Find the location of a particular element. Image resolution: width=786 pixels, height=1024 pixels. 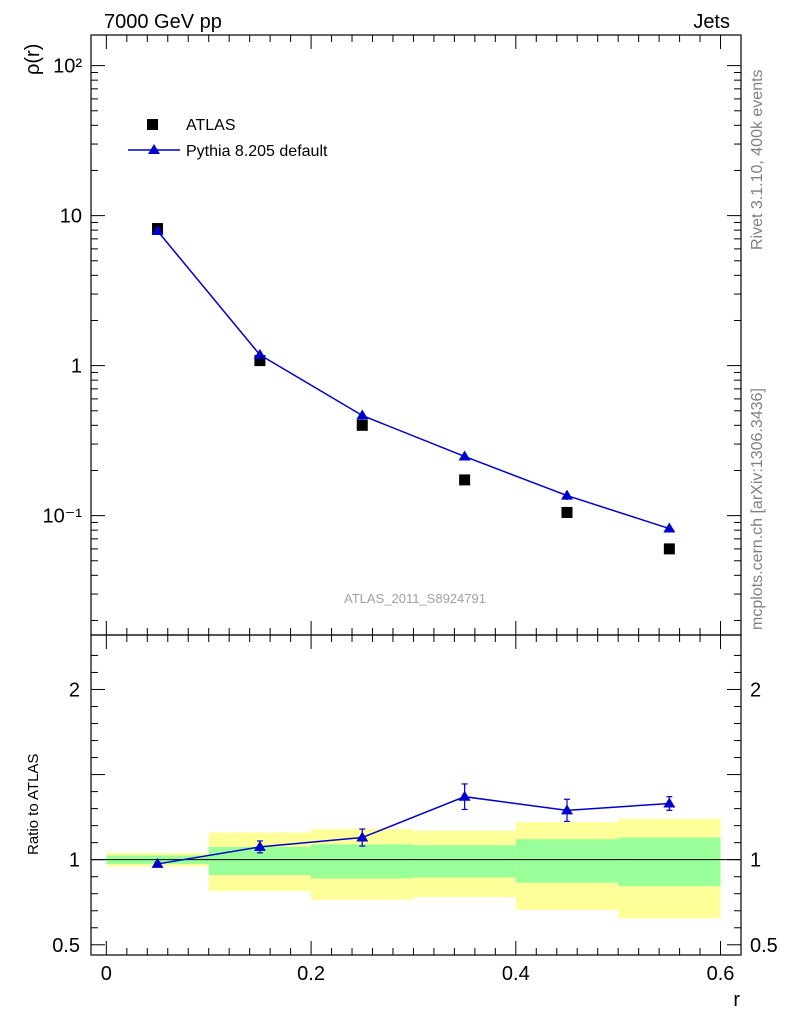

x-axis-label: r is located at coordinates (736, 1000).